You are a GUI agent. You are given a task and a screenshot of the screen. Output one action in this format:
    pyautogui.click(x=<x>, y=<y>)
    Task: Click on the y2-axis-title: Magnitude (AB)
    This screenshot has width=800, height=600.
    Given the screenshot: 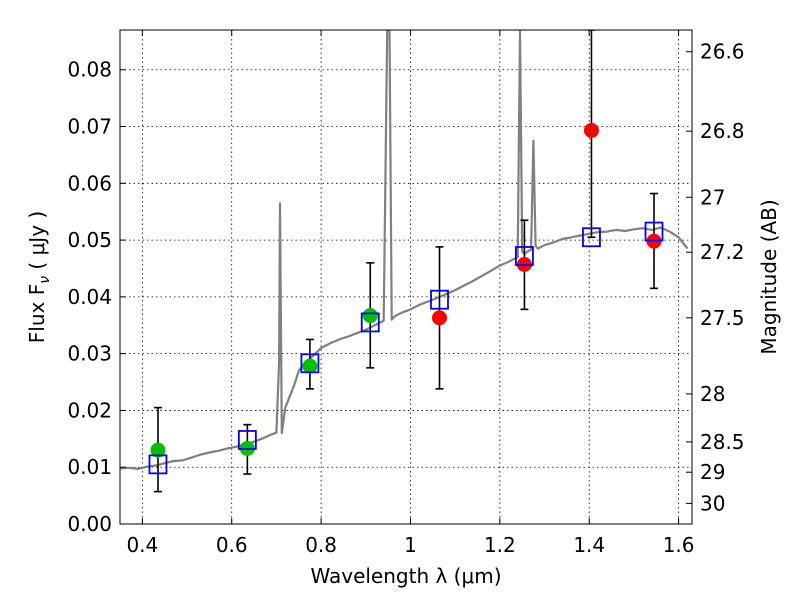 What is the action you would take?
    pyautogui.click(x=769, y=276)
    